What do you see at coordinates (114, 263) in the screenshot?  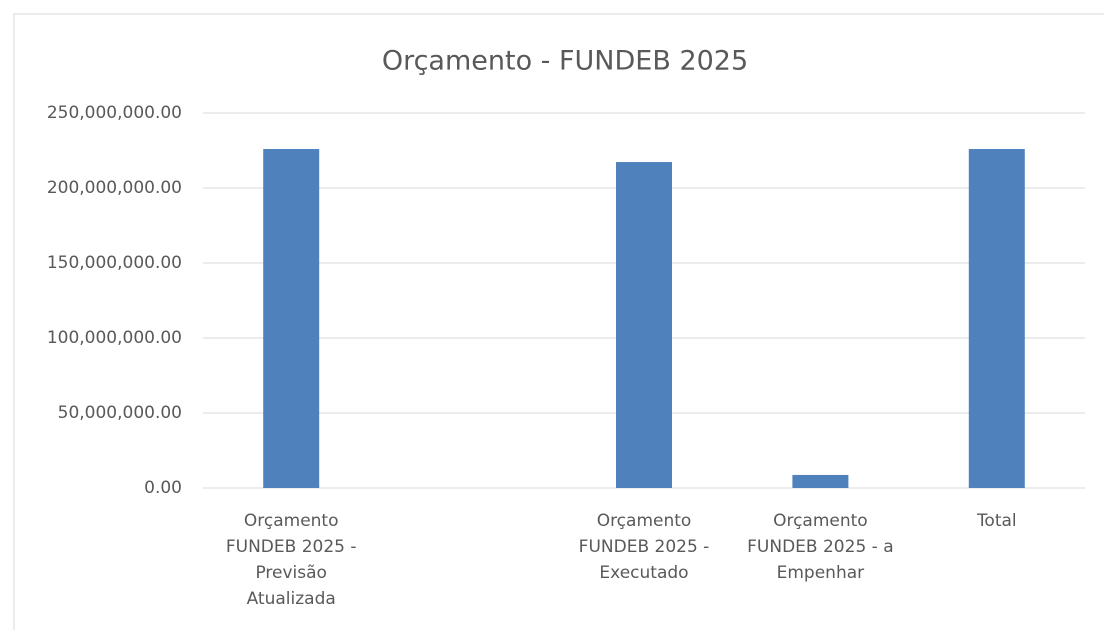 I see `y-tick-label: 150,000,000.00` at bounding box center [114, 263].